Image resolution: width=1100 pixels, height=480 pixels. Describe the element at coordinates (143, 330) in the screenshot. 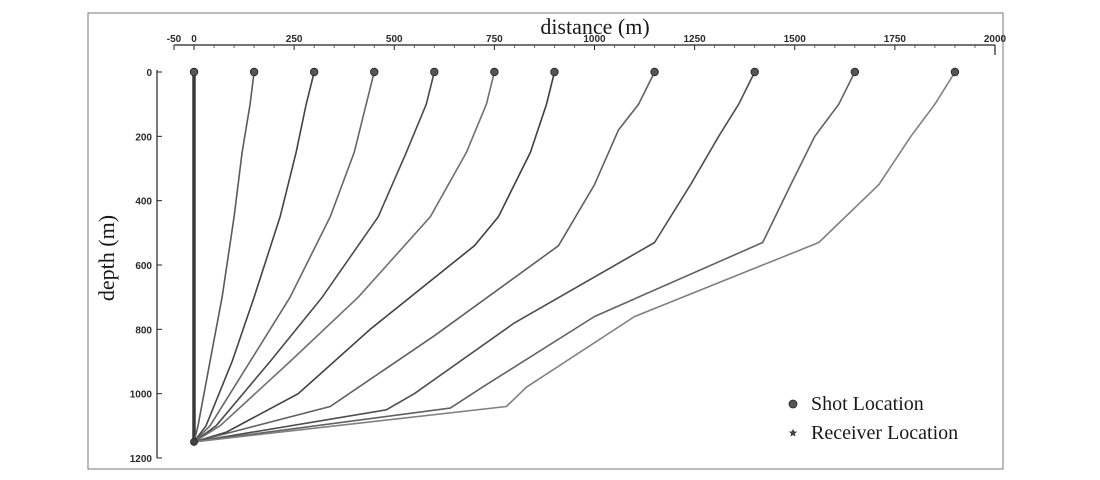

I see `y-tick-label: 800` at that location.